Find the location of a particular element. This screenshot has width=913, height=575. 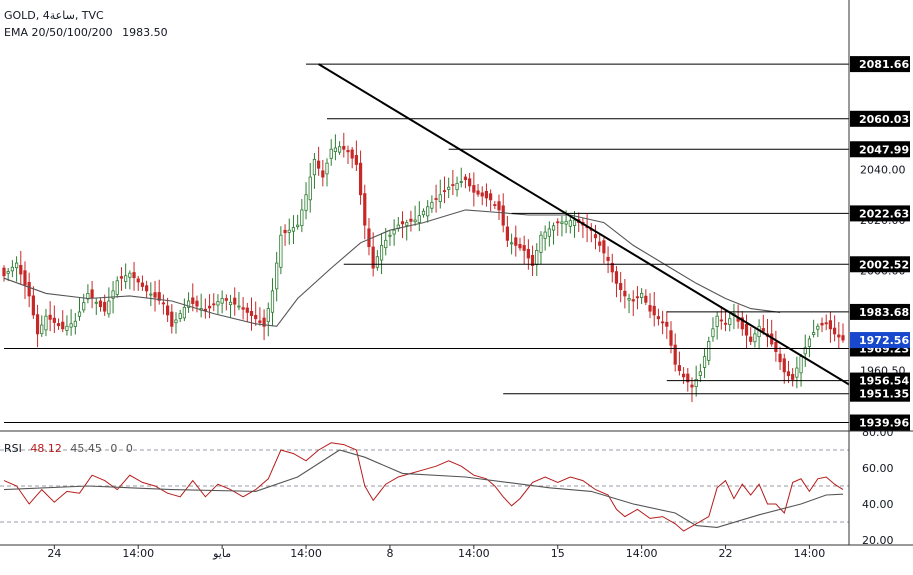

rsi-legend: RSI 48.12 45.45 0 0 is located at coordinates (71, 448).